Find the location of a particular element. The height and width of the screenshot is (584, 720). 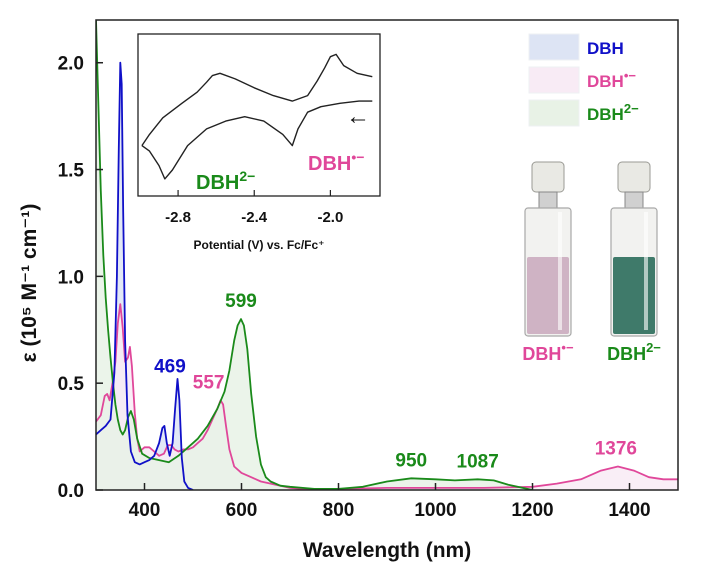

peak-label-599: 599 is located at coordinates (241, 301).